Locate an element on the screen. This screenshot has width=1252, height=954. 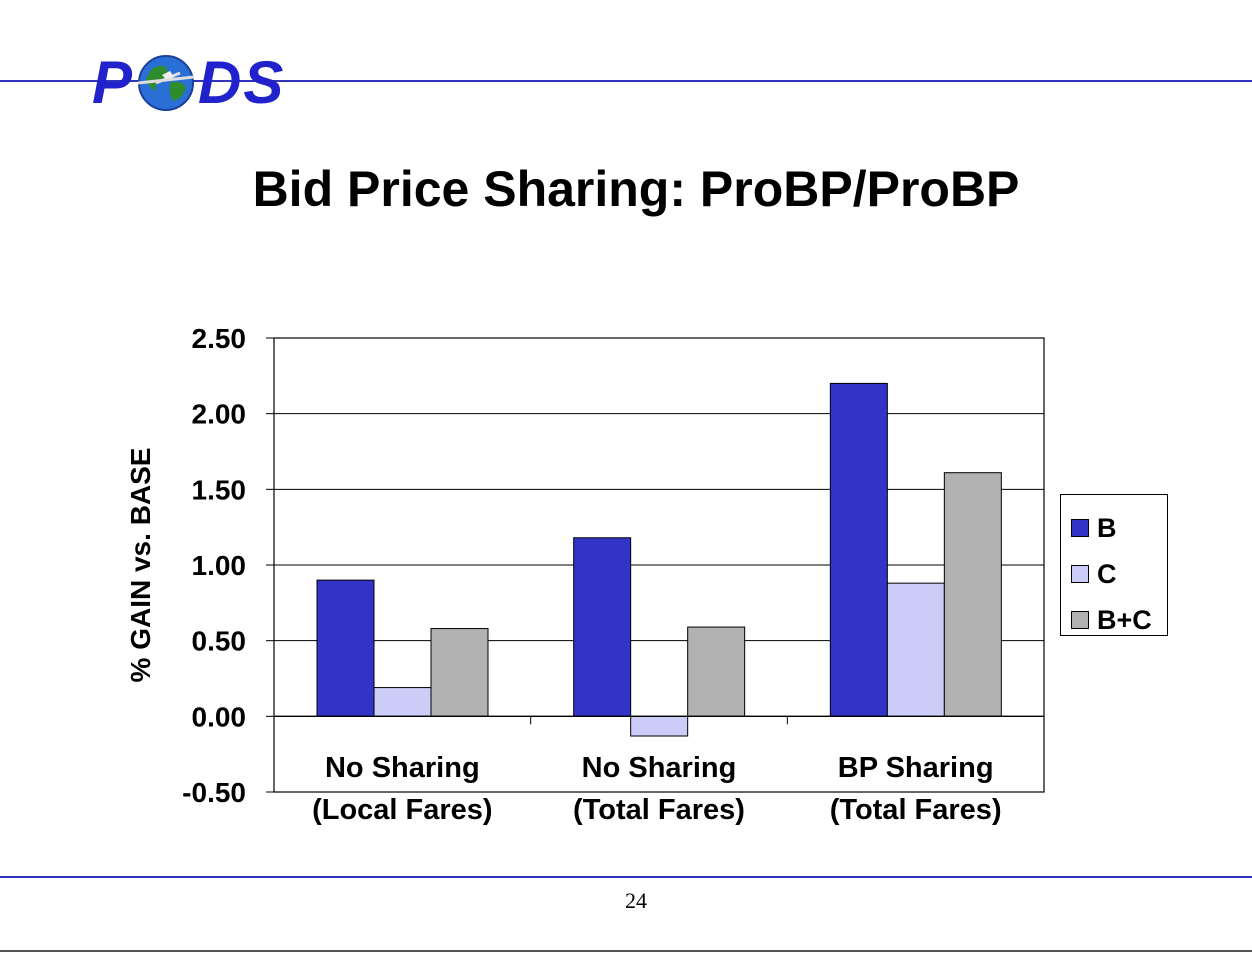
legend-label-b: B is located at coordinates (1107, 527).